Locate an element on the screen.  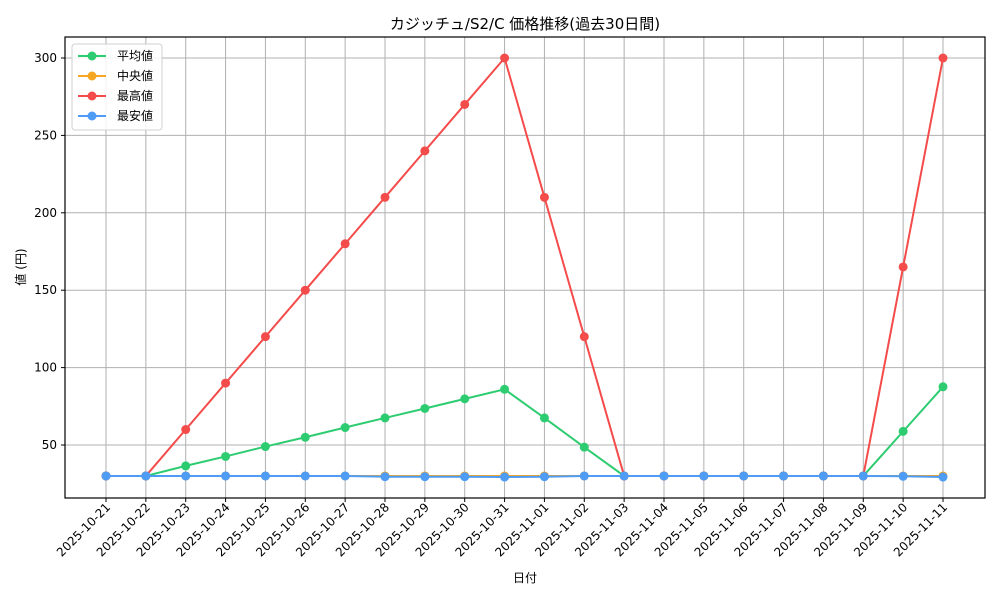
x-axis-label: 日付 is located at coordinates (525, 578).